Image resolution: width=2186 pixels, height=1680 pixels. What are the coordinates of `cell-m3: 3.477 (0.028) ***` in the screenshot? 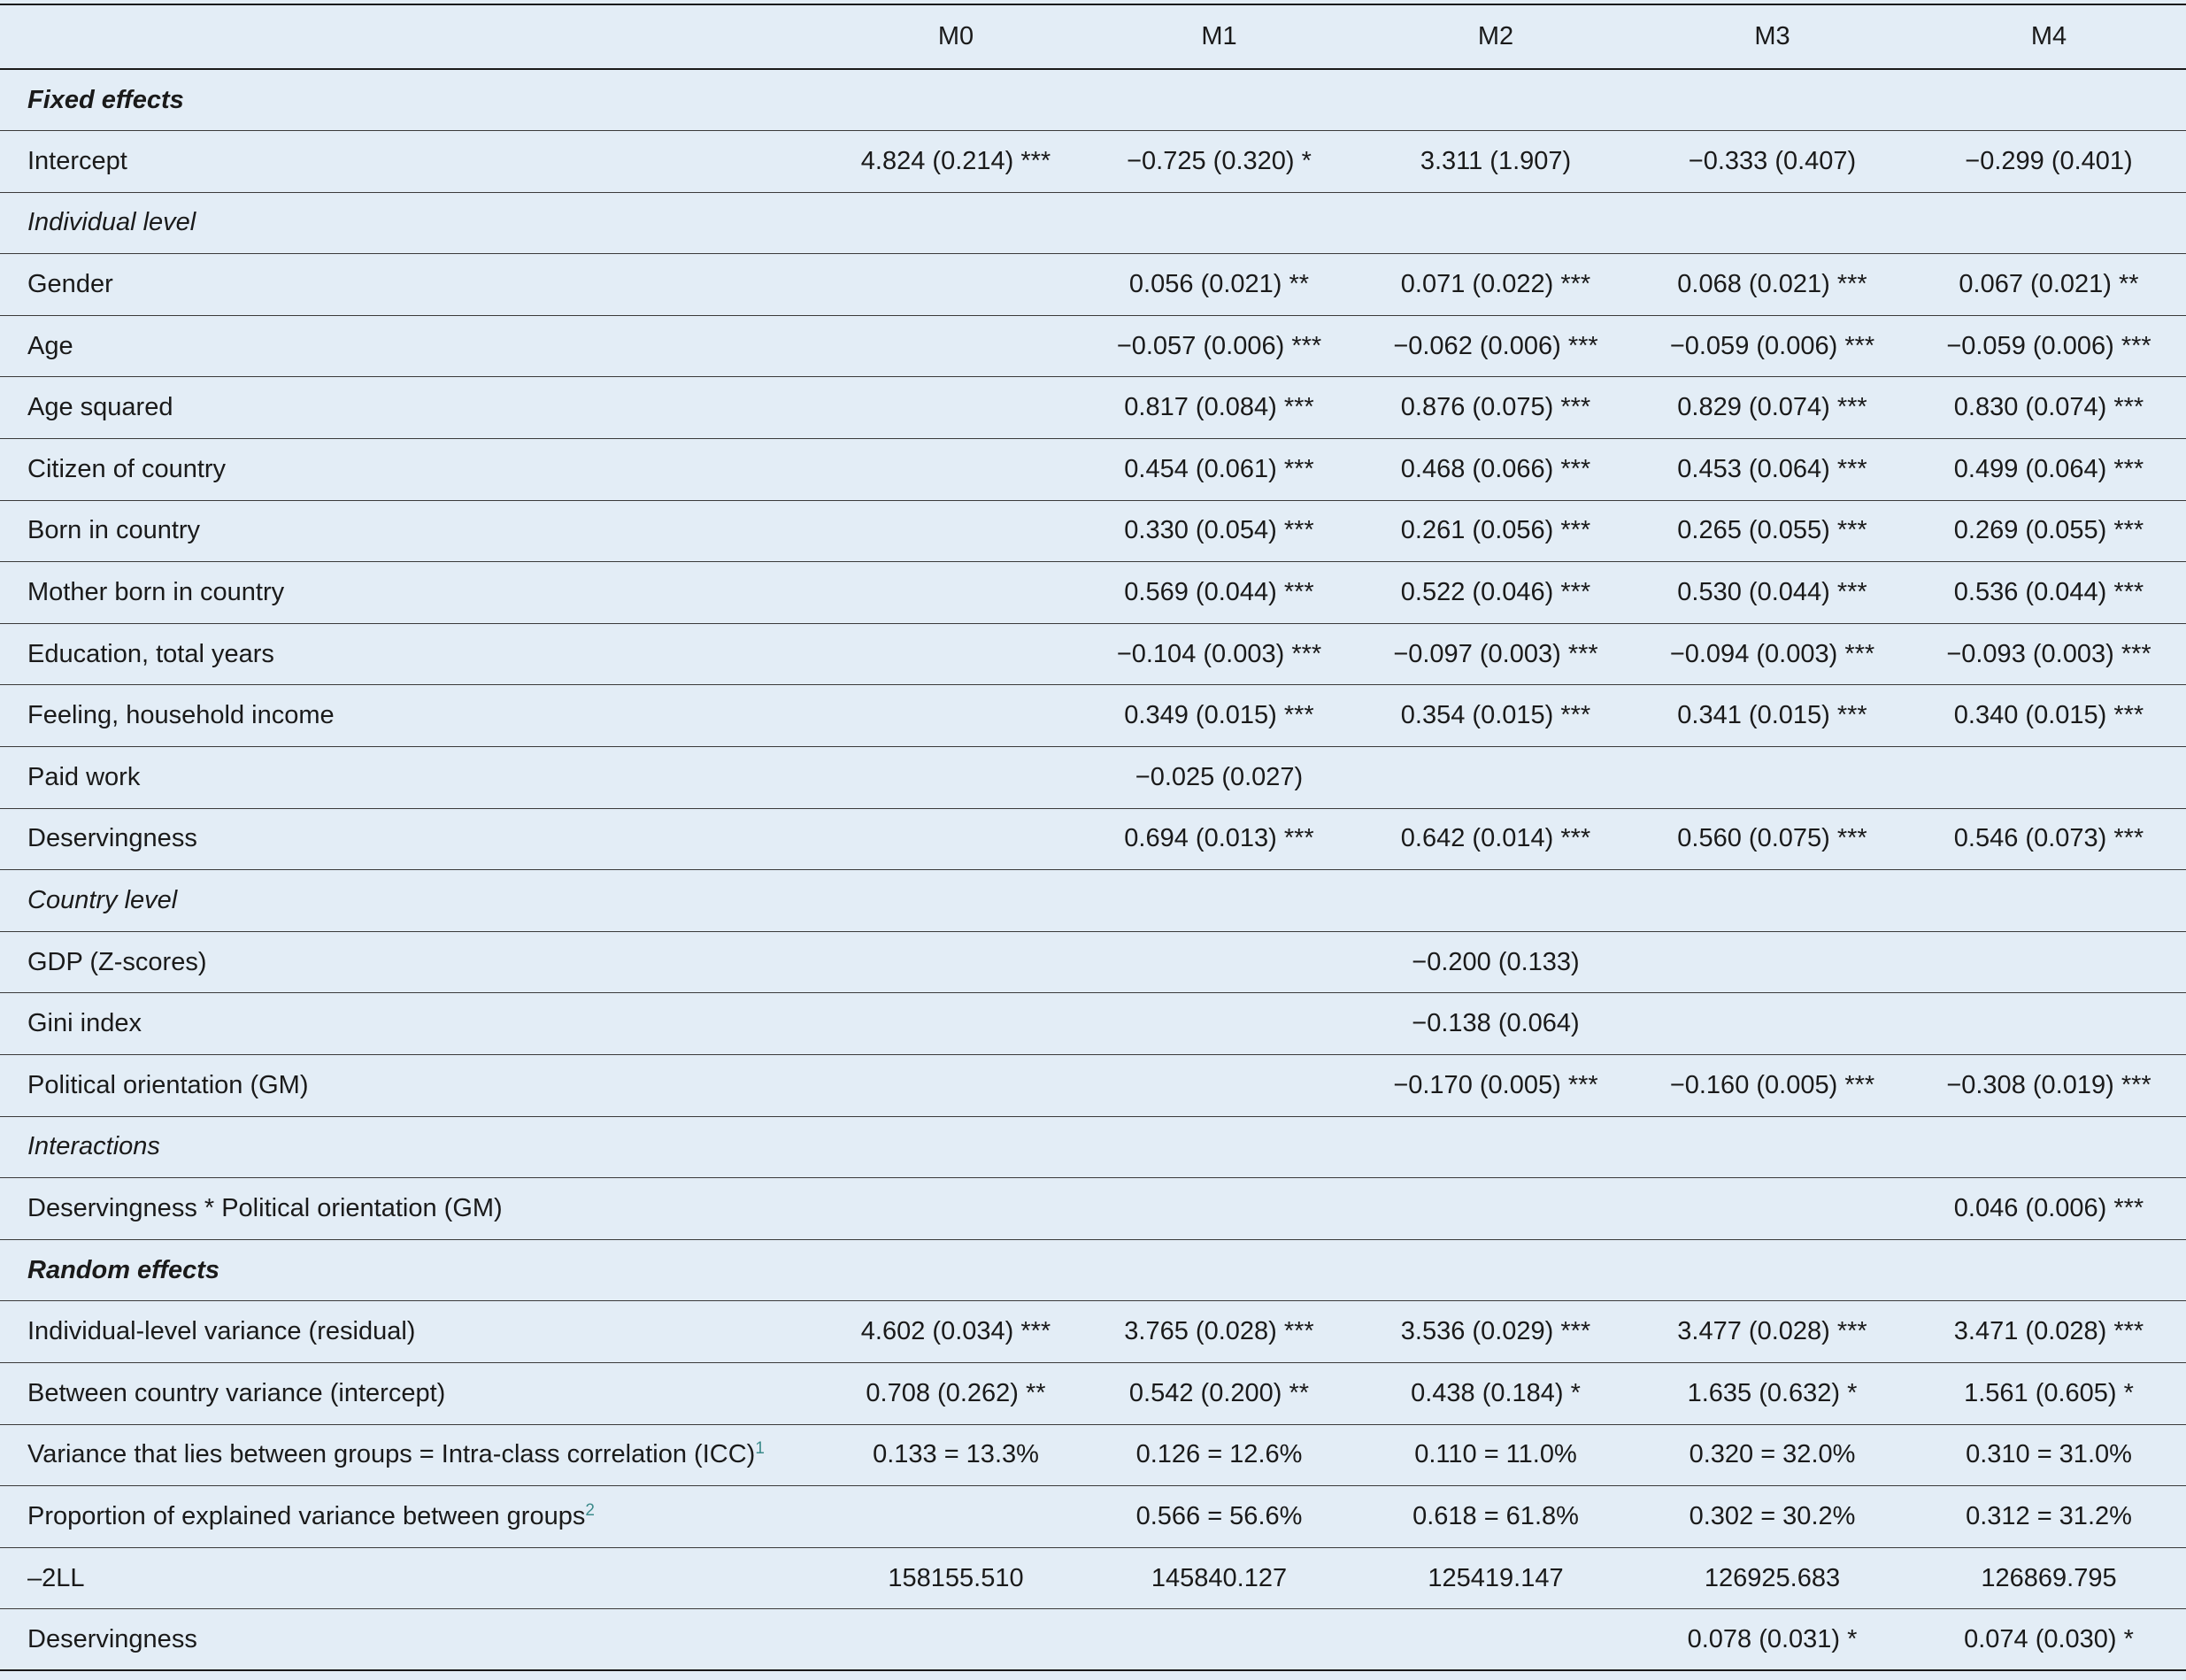 It's located at (1772, 1331).